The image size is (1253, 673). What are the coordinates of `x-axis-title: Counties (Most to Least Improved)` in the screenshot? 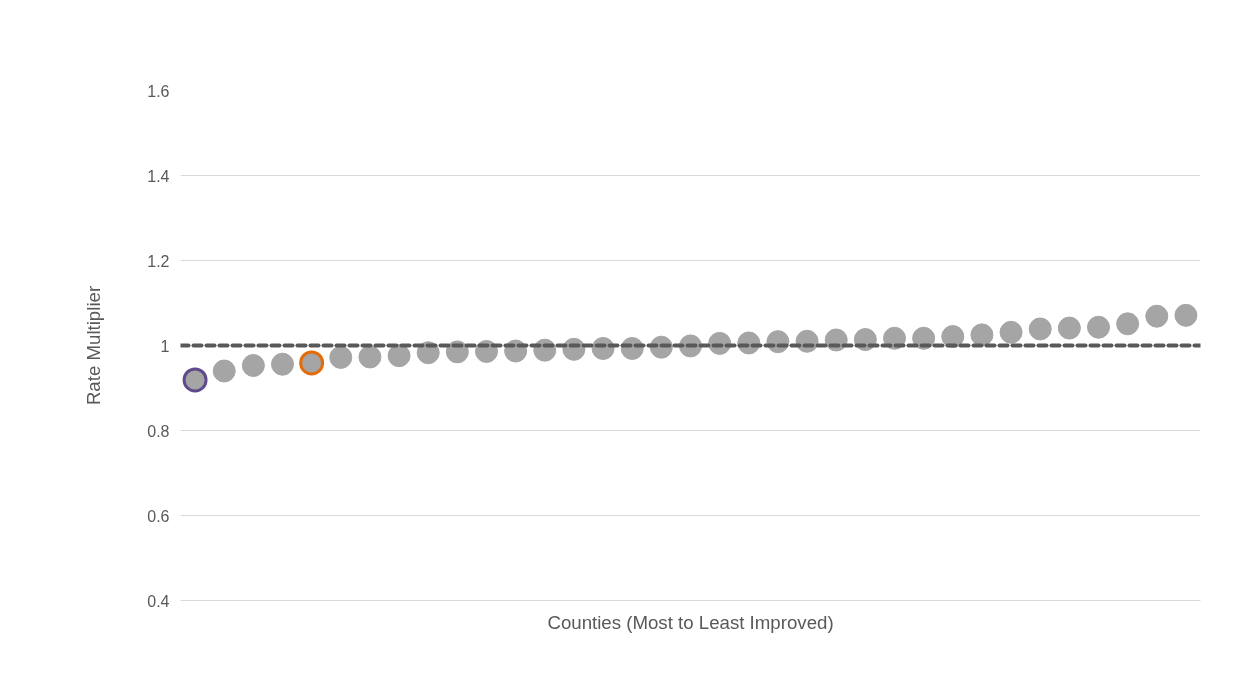 It's located at (690, 622).